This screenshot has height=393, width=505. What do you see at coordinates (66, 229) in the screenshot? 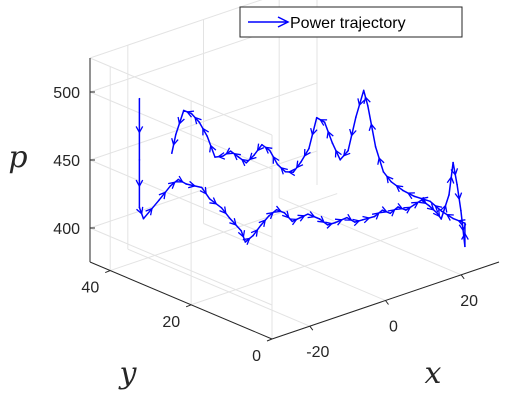
I see `z-tick-label: 400` at bounding box center [66, 229].